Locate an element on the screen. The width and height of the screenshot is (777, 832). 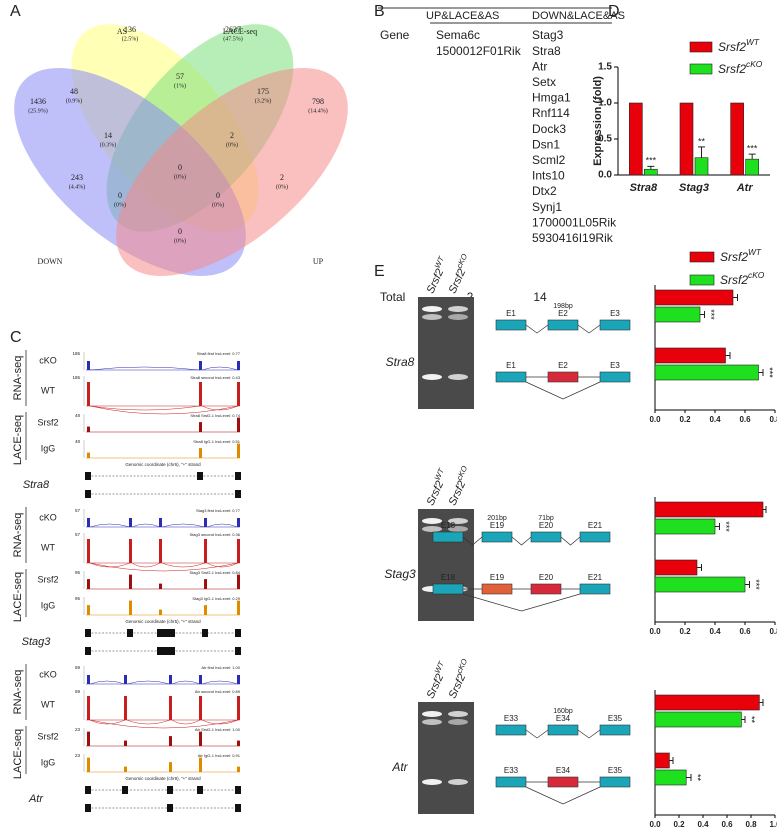
track-note: Stag3 IgG-1 IncLevel: 0.29 is located at coordinates (216, 598).